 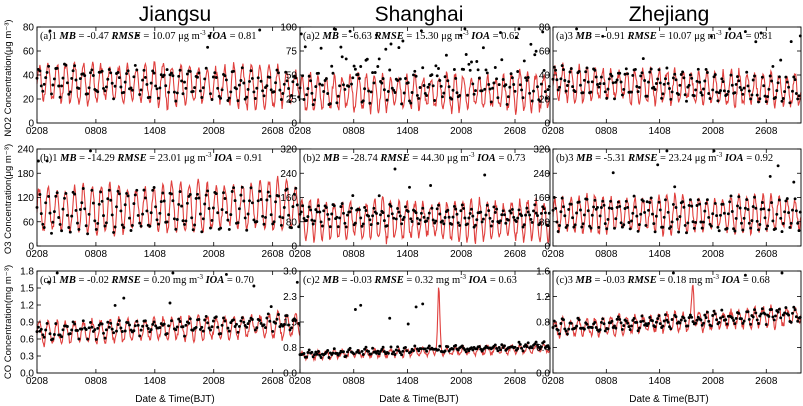 I want to click on x-tick-label: 0808, so click(x=354, y=381).